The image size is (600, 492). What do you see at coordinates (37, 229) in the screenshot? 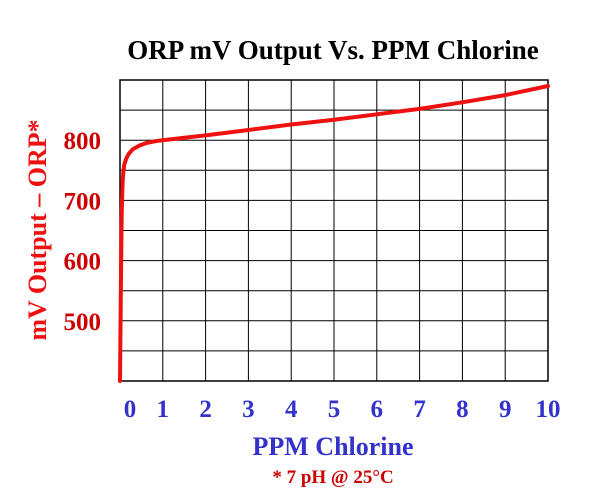
I see `y-axis-label: mV Output – ORP*` at bounding box center [37, 229].